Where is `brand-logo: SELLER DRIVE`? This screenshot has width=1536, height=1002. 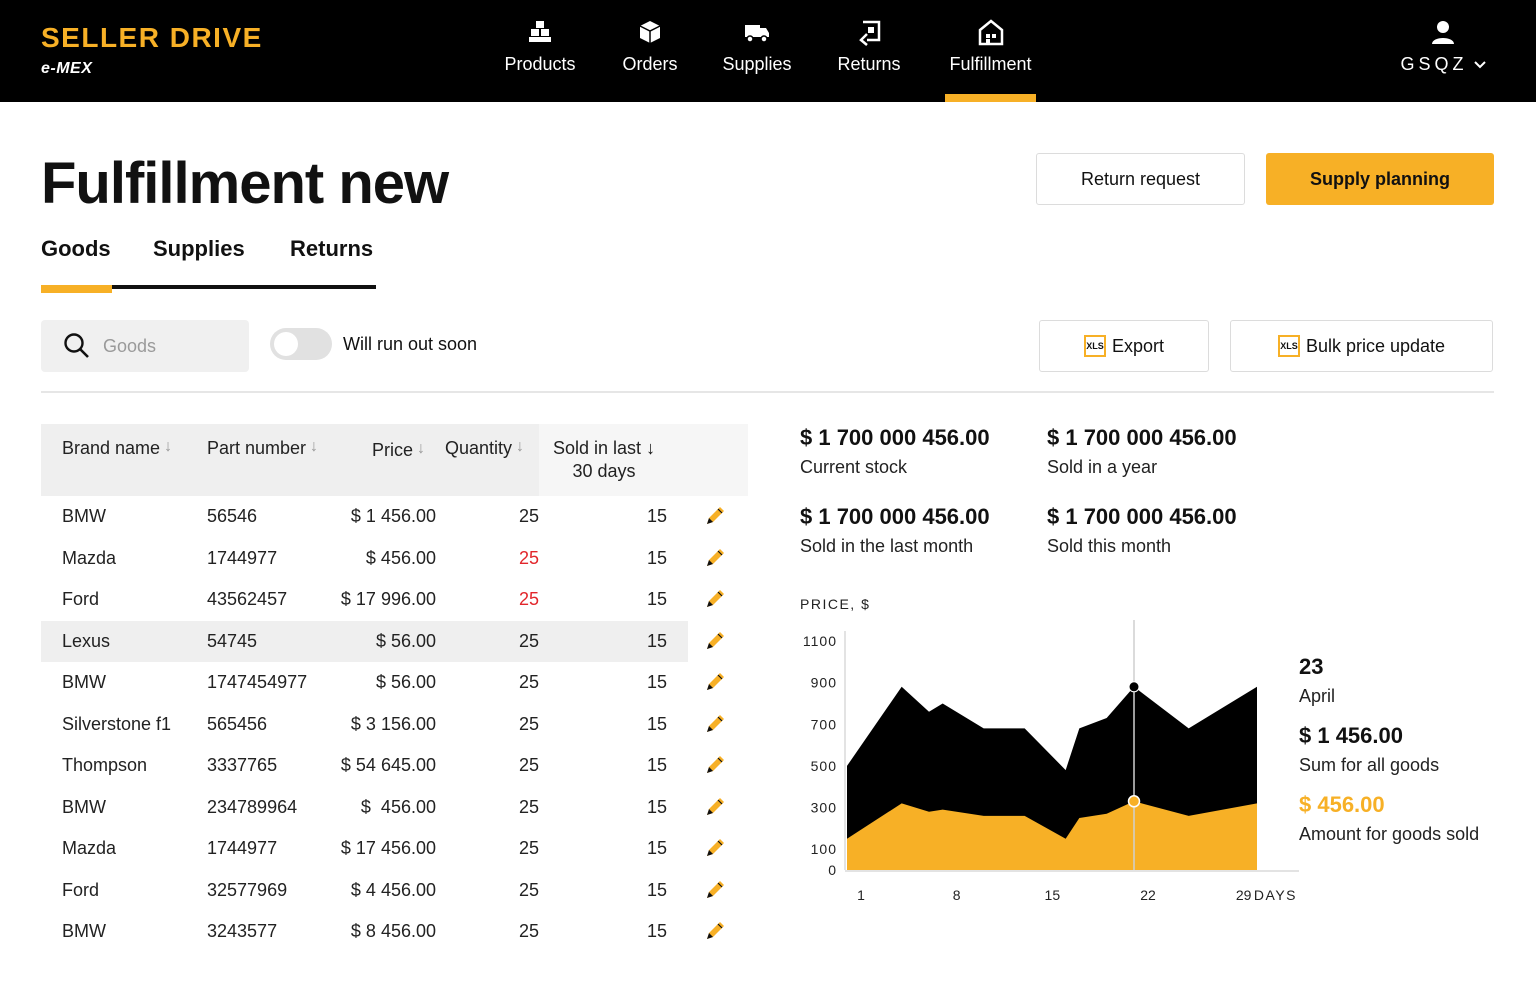
brand-logo: SELLER DRIVE is located at coordinates (152, 37).